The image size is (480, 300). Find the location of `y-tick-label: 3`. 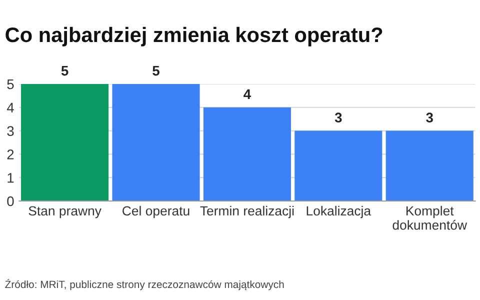

y-tick-label: 3 is located at coordinates (10, 131).